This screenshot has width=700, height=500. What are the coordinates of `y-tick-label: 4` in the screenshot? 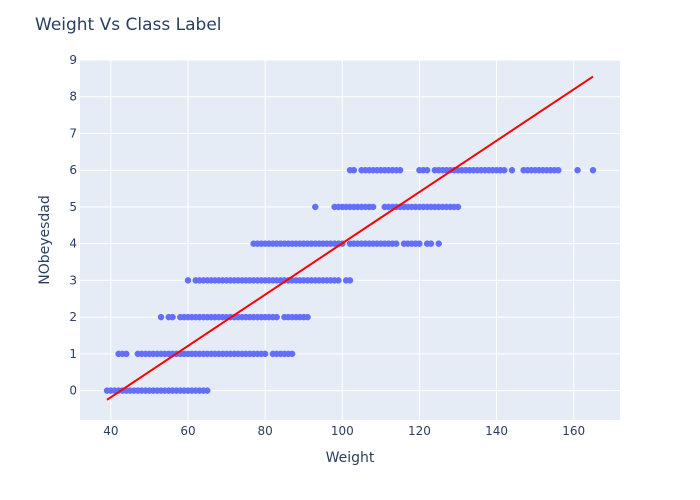 It's located at (73, 244).